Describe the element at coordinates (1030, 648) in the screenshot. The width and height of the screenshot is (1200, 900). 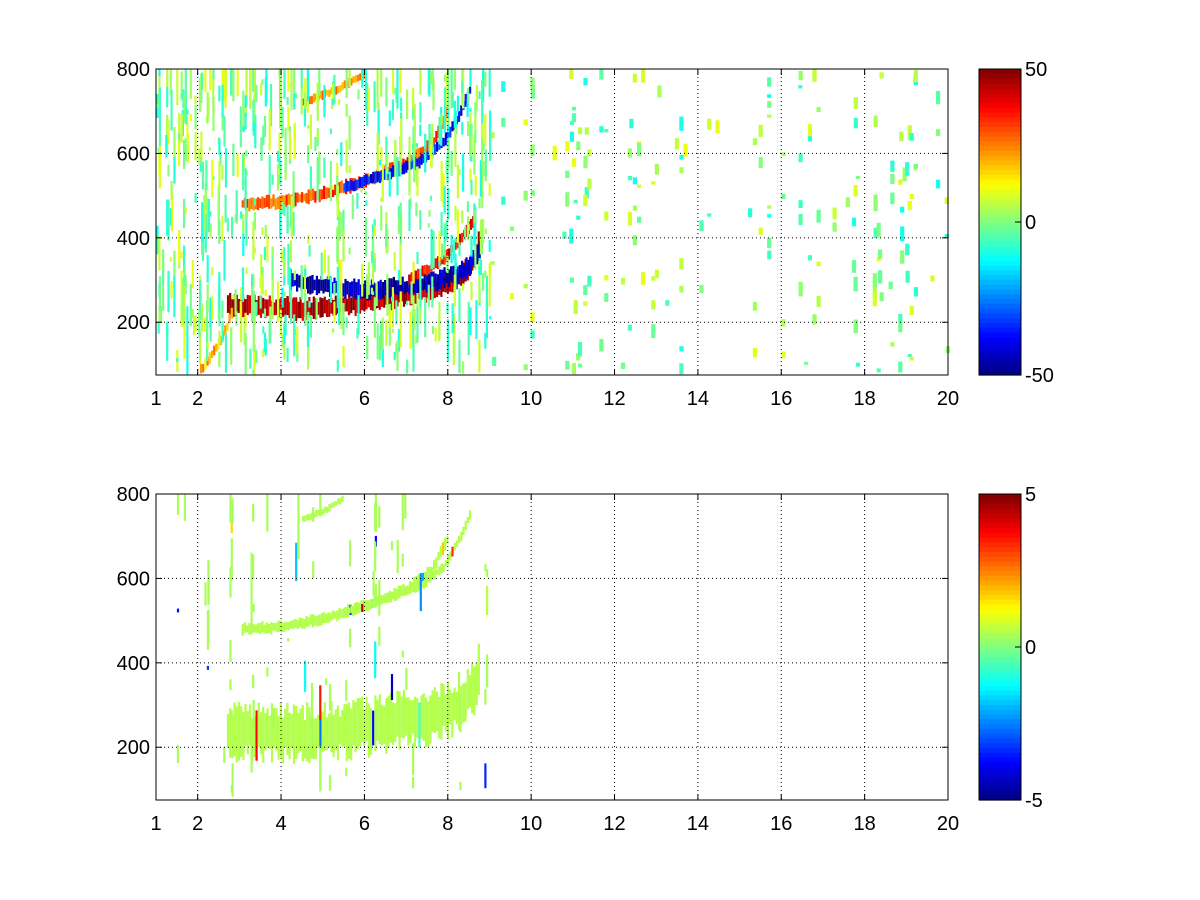
I see `colorbar-tick-label: 0` at that location.